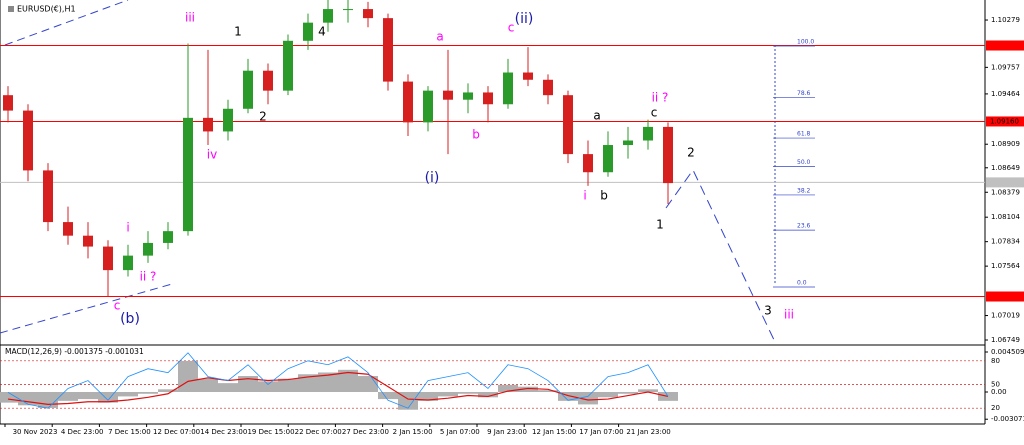 The width and height of the screenshot is (1024, 445). I want to click on y-tick-label: 1.08104, so click(1005, 217).